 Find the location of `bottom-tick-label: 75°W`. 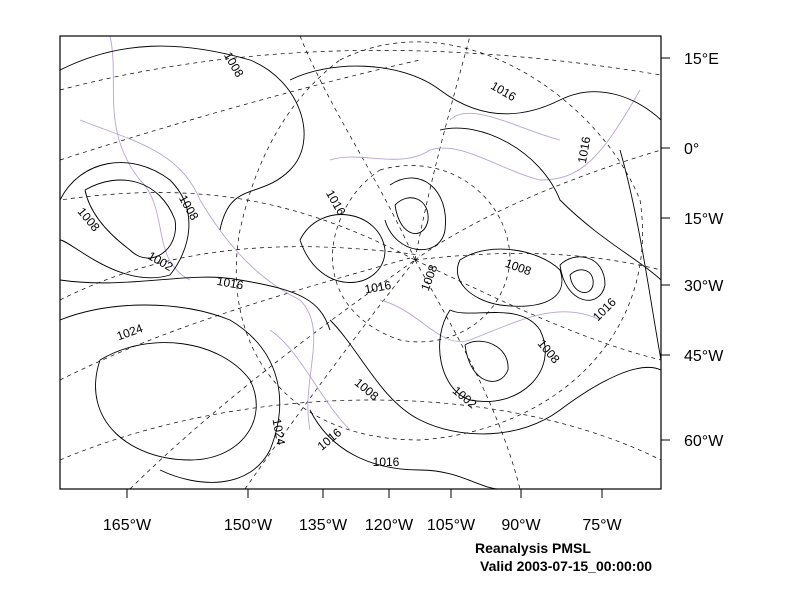

bottom-tick-label: 75°W is located at coordinates (602, 525).